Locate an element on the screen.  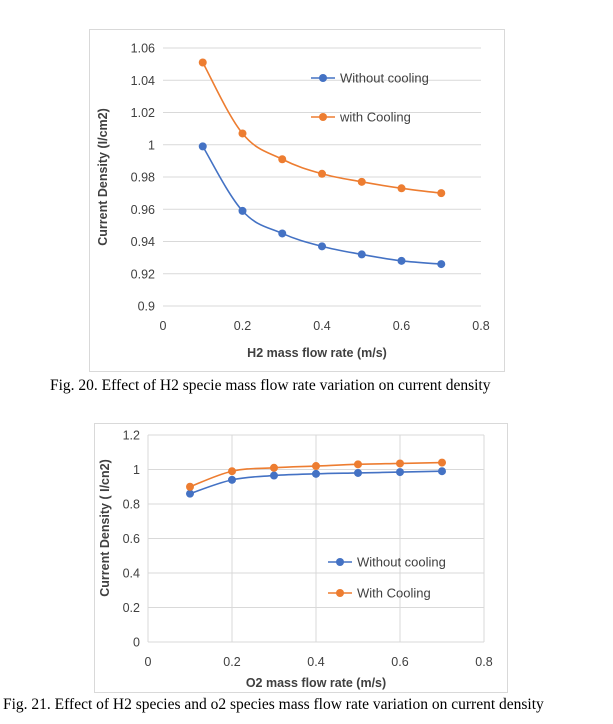
chart1-legend-label-1: Without cooling is located at coordinates (384, 78).